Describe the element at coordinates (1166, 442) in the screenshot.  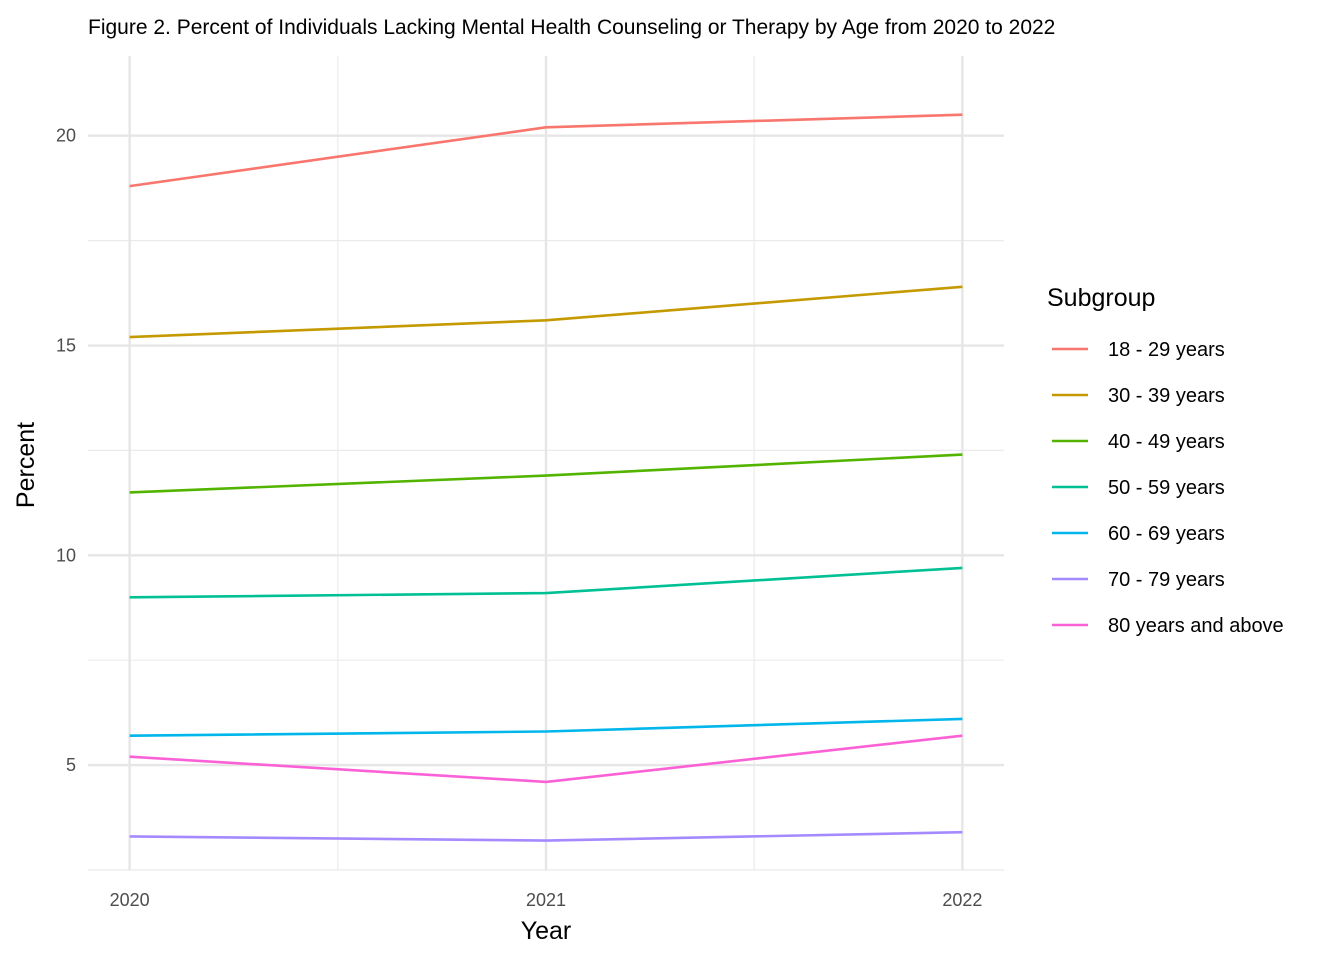
I see `legend-label: 40 - 49 years` at that location.